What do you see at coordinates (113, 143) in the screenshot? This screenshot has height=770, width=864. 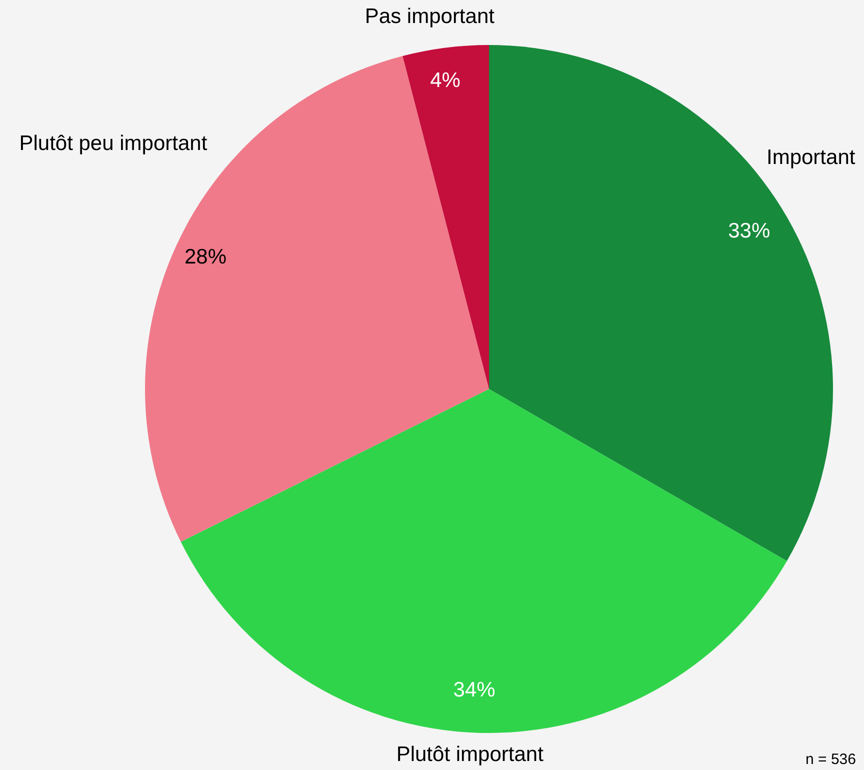 I see `slice-label: Plutôt peu important` at bounding box center [113, 143].